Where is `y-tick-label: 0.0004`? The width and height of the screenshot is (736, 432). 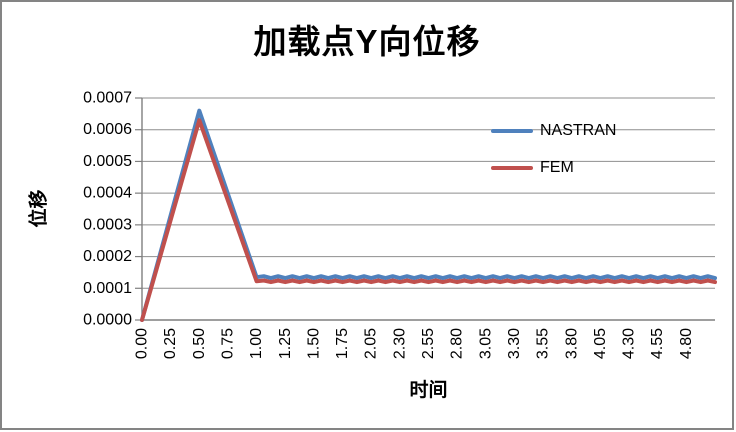 y-tick-label: 0.0004 is located at coordinates (107, 193).